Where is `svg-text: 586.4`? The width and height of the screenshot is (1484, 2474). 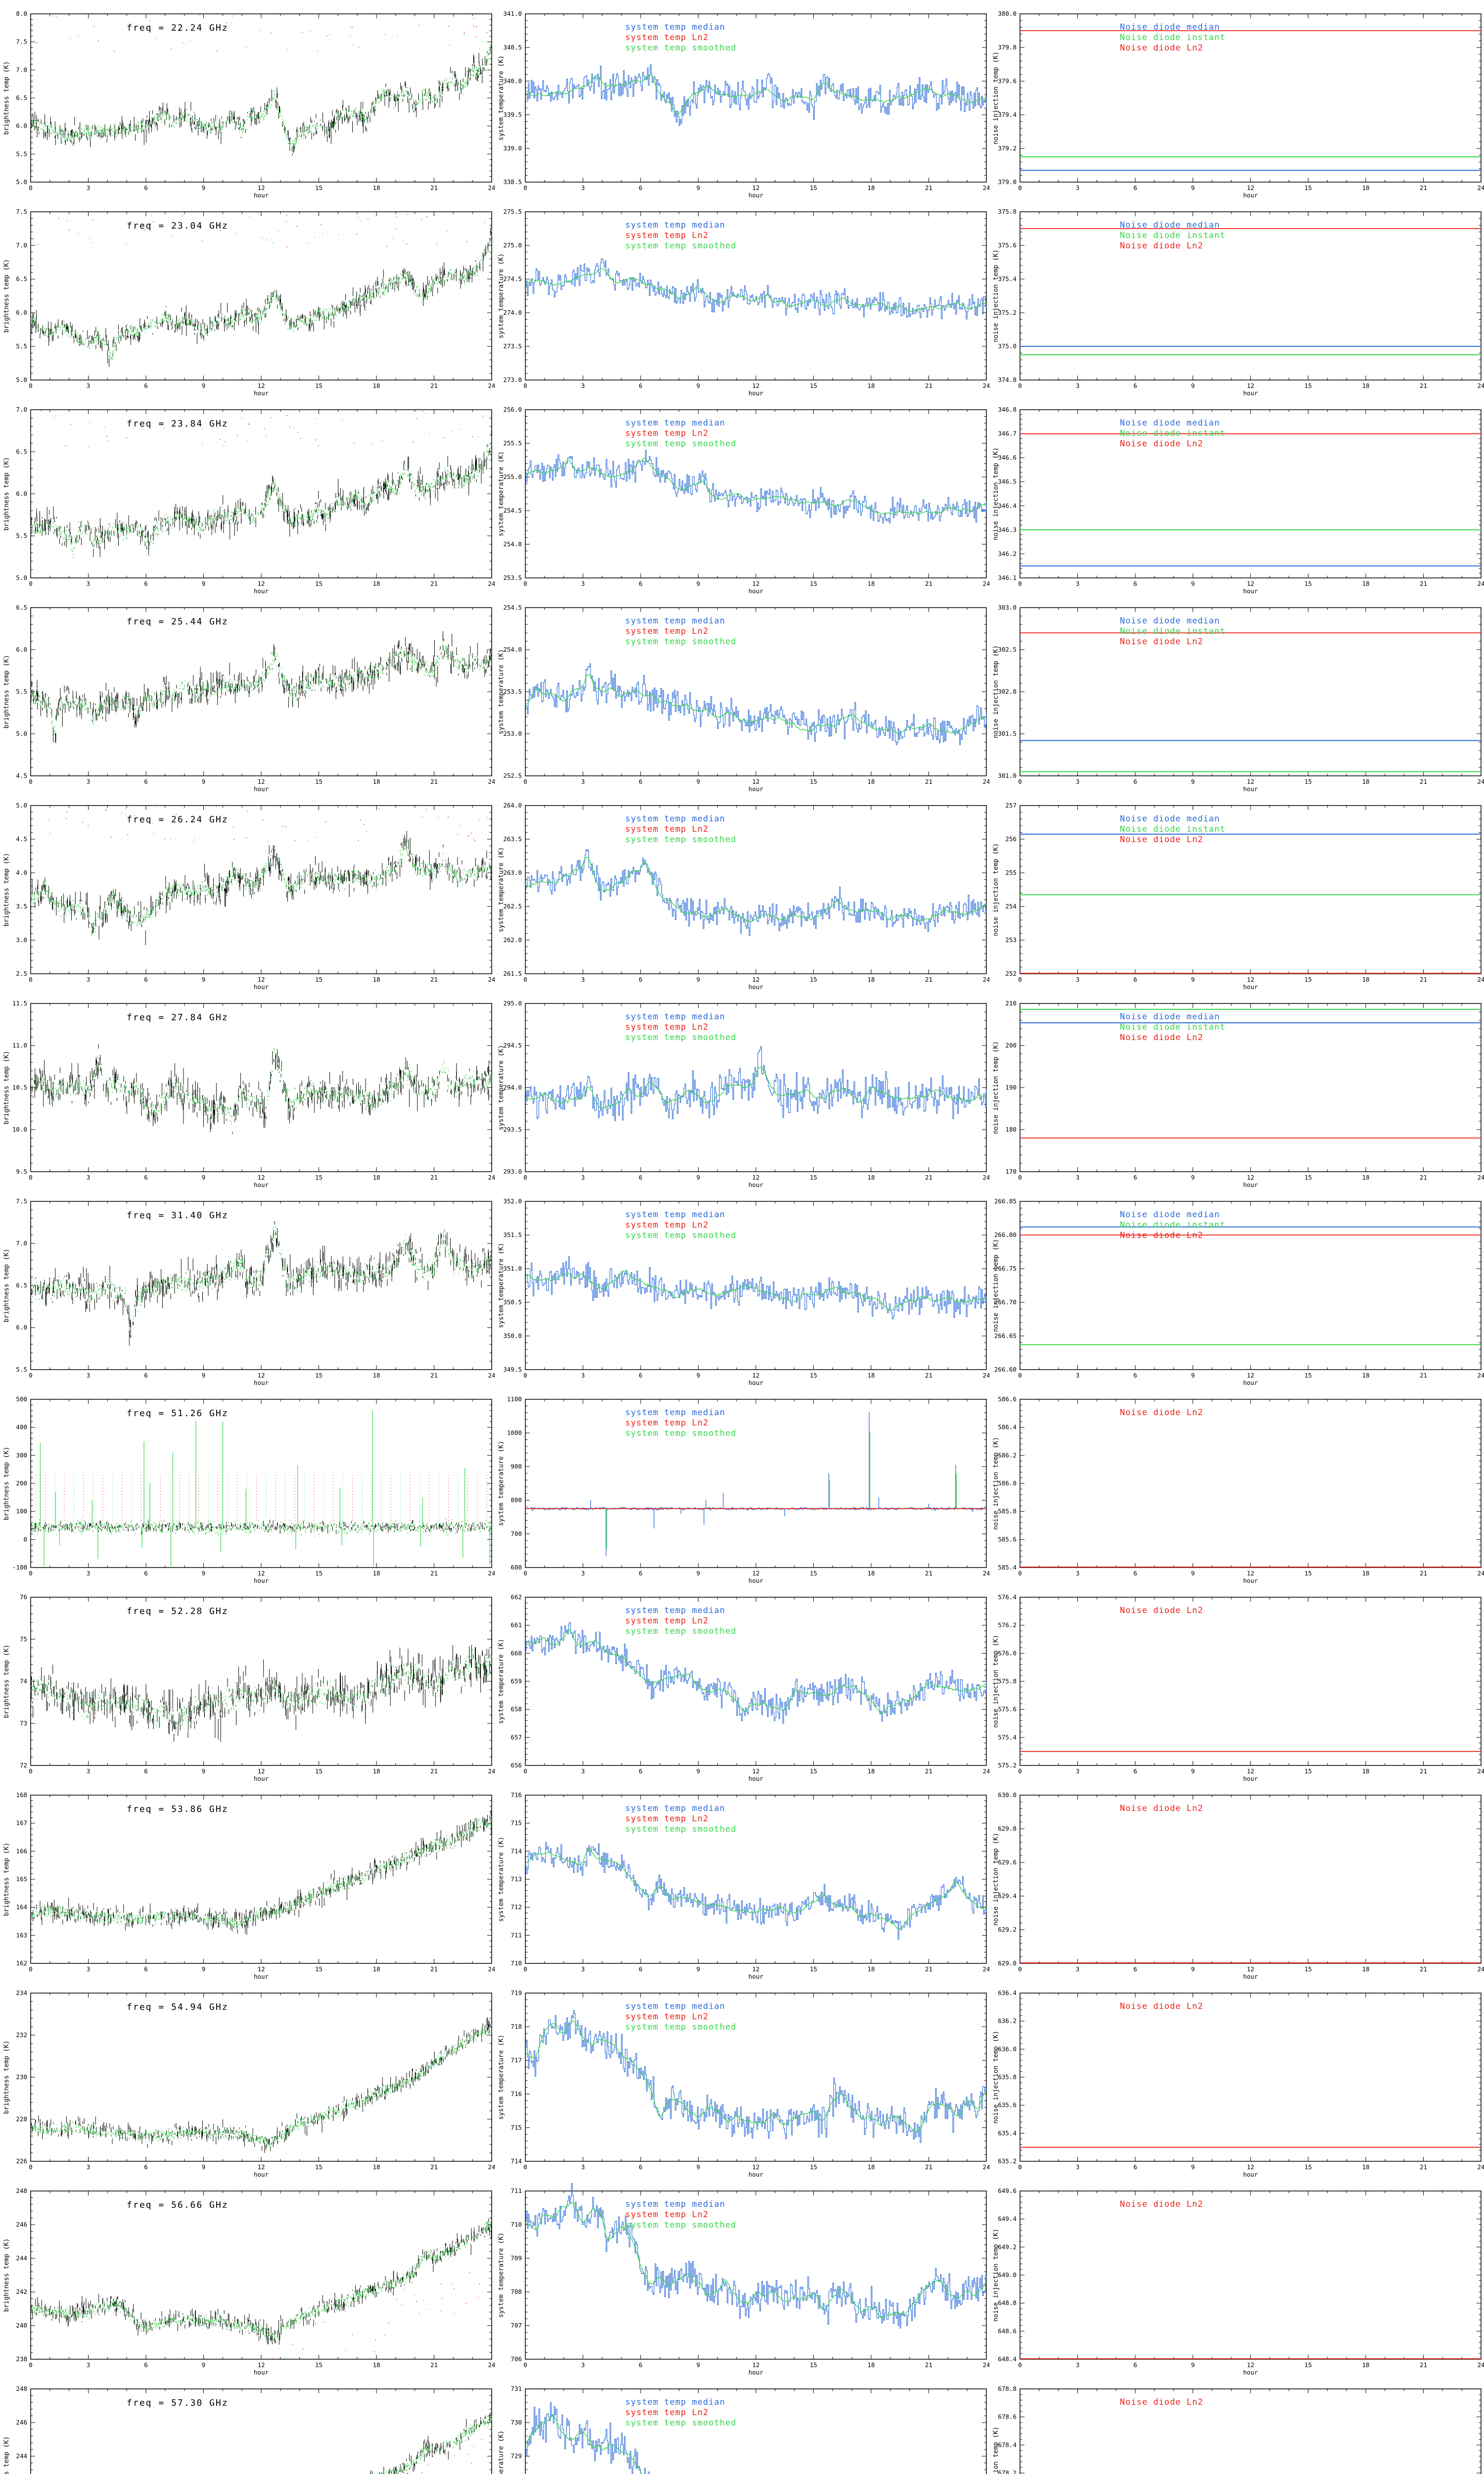 svg-text: 586.4 is located at coordinates (1007, 1428).